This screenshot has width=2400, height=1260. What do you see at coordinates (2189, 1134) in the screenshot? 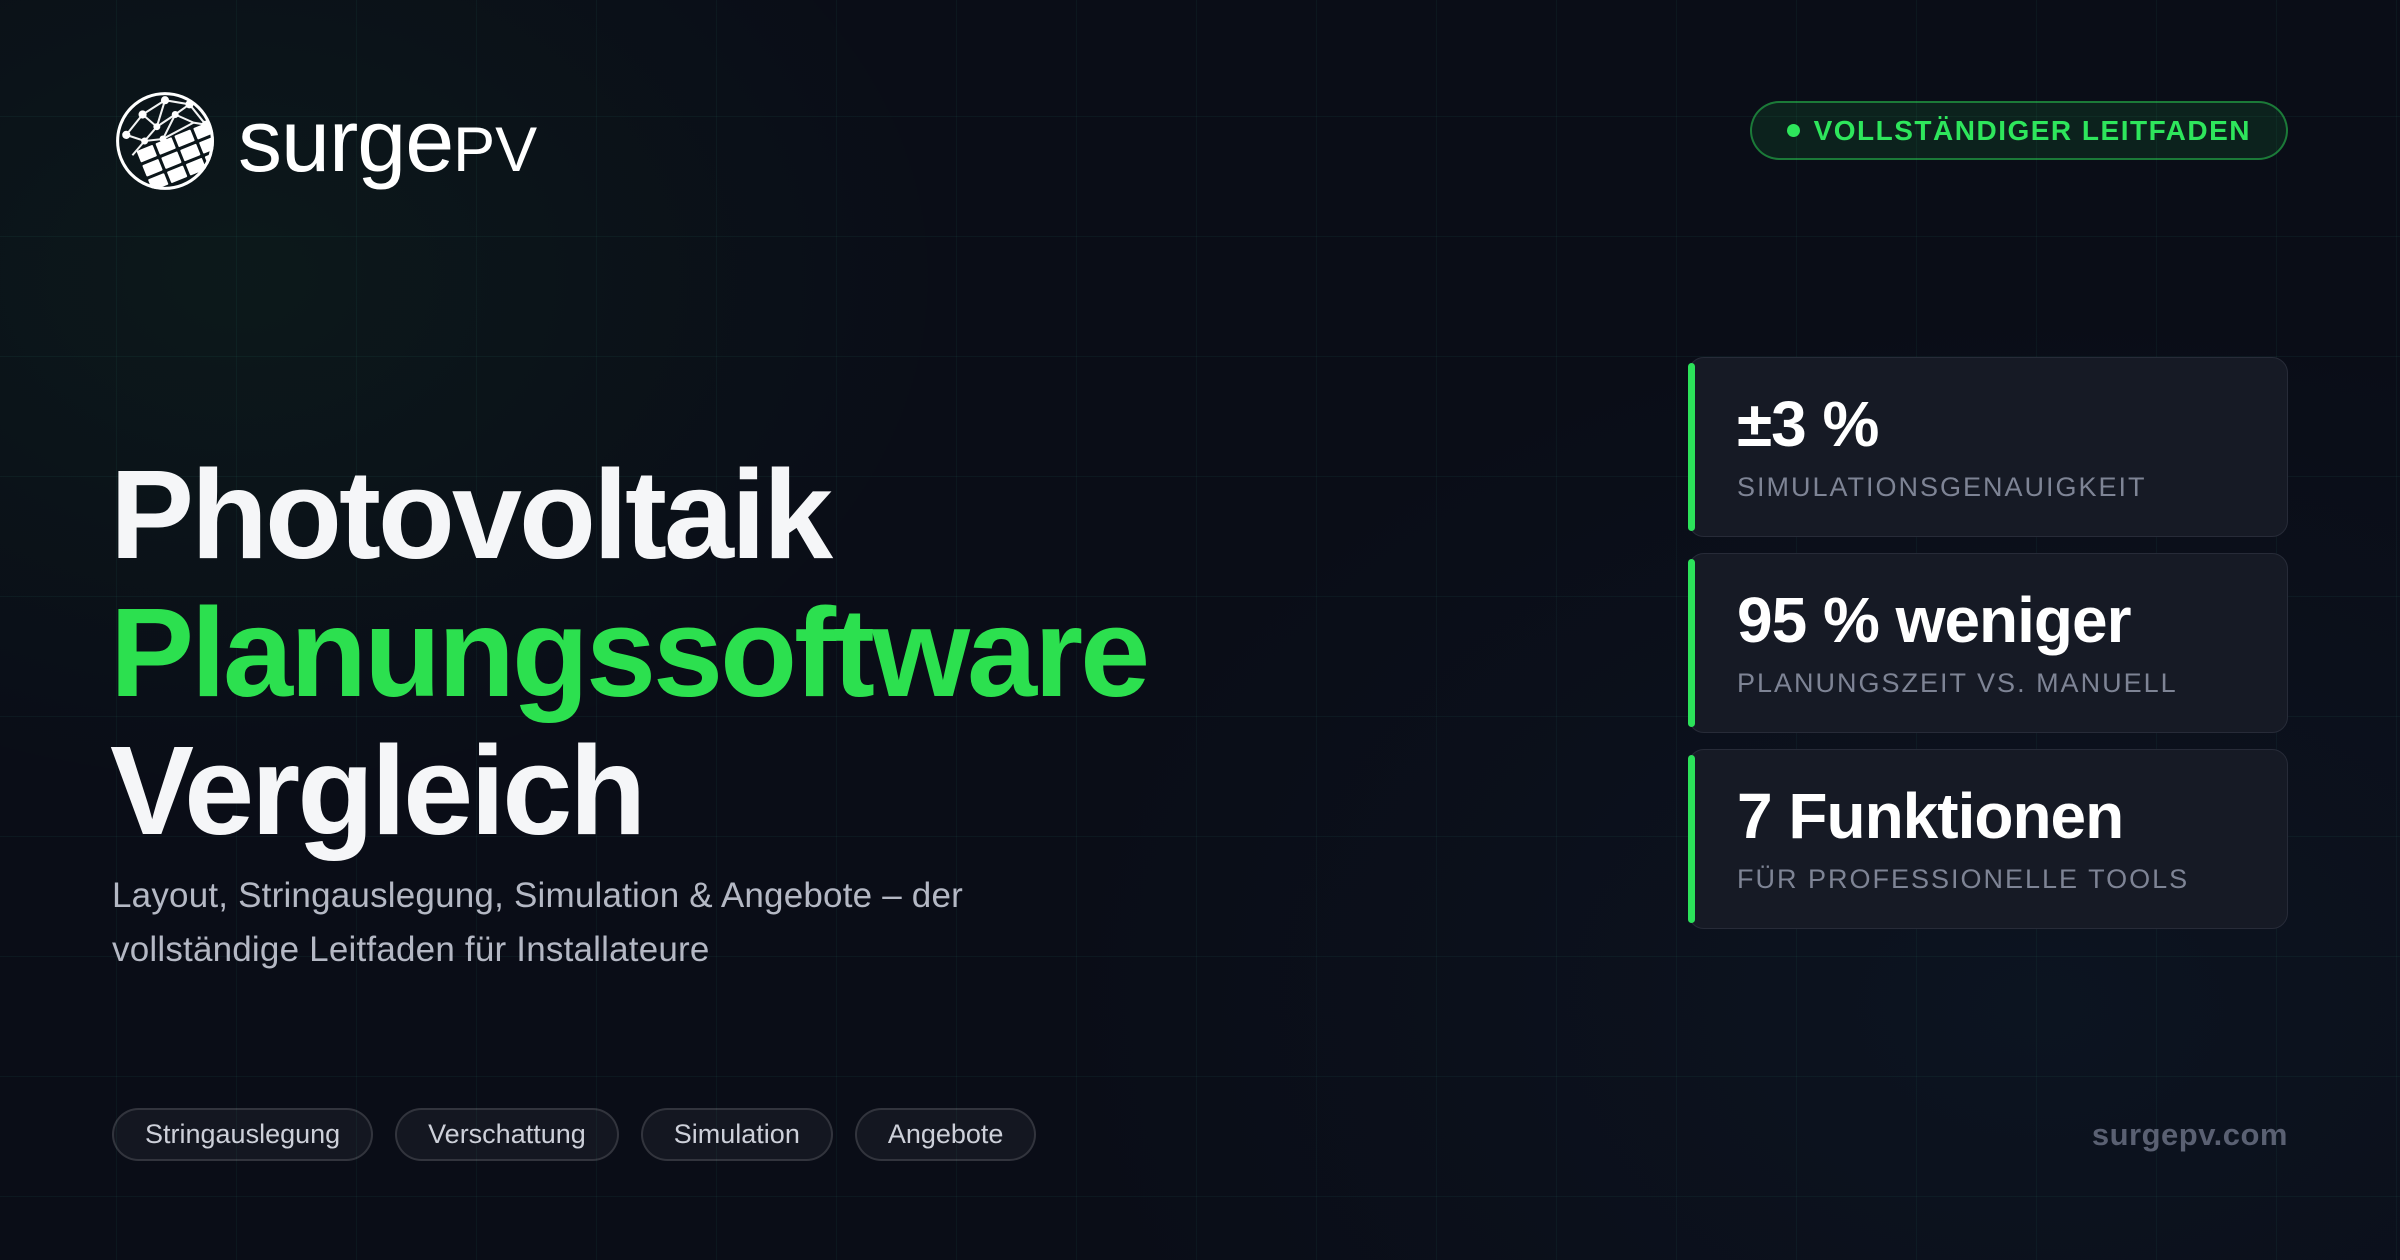
I see `website-url: surgepv.com` at bounding box center [2189, 1134].